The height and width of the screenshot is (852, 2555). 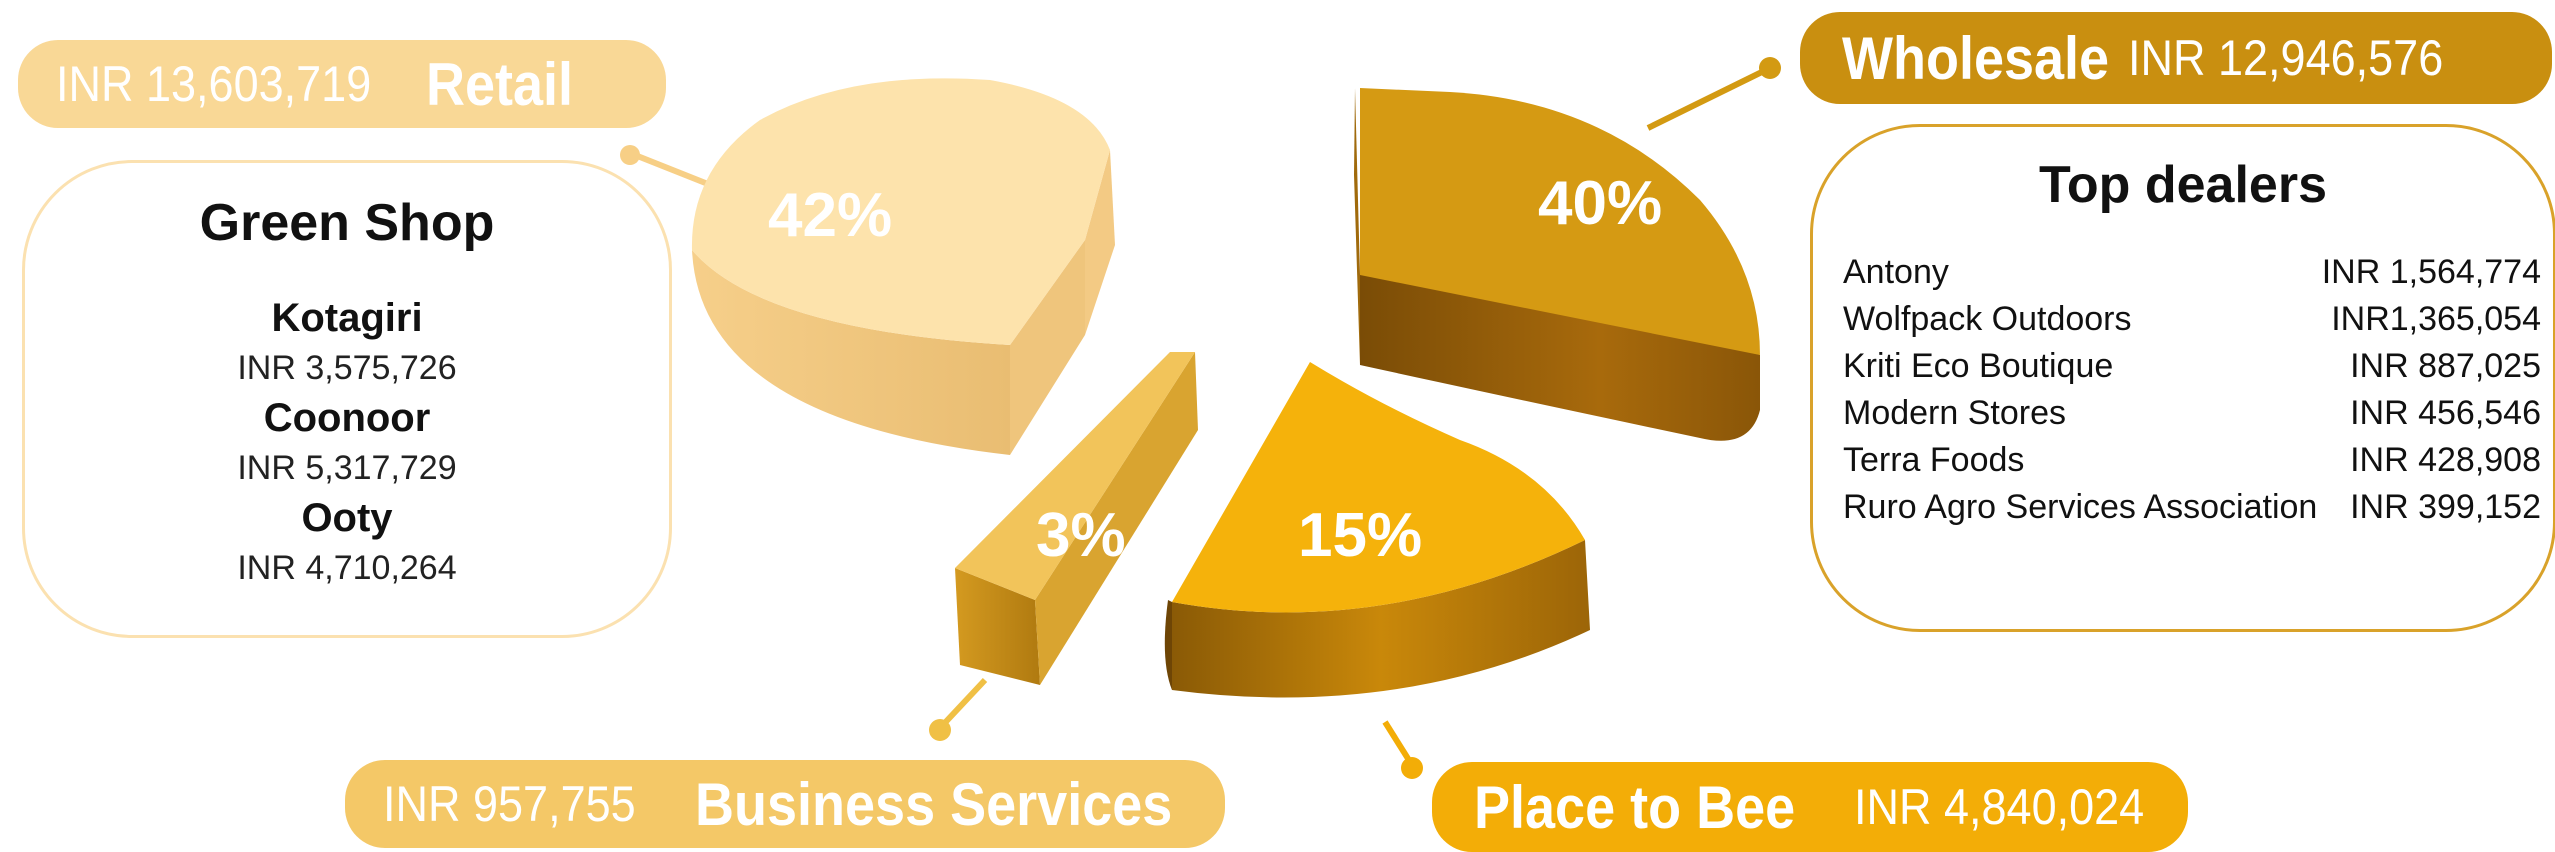 I want to click on dealer-name: Antony, so click(x=1896, y=272).